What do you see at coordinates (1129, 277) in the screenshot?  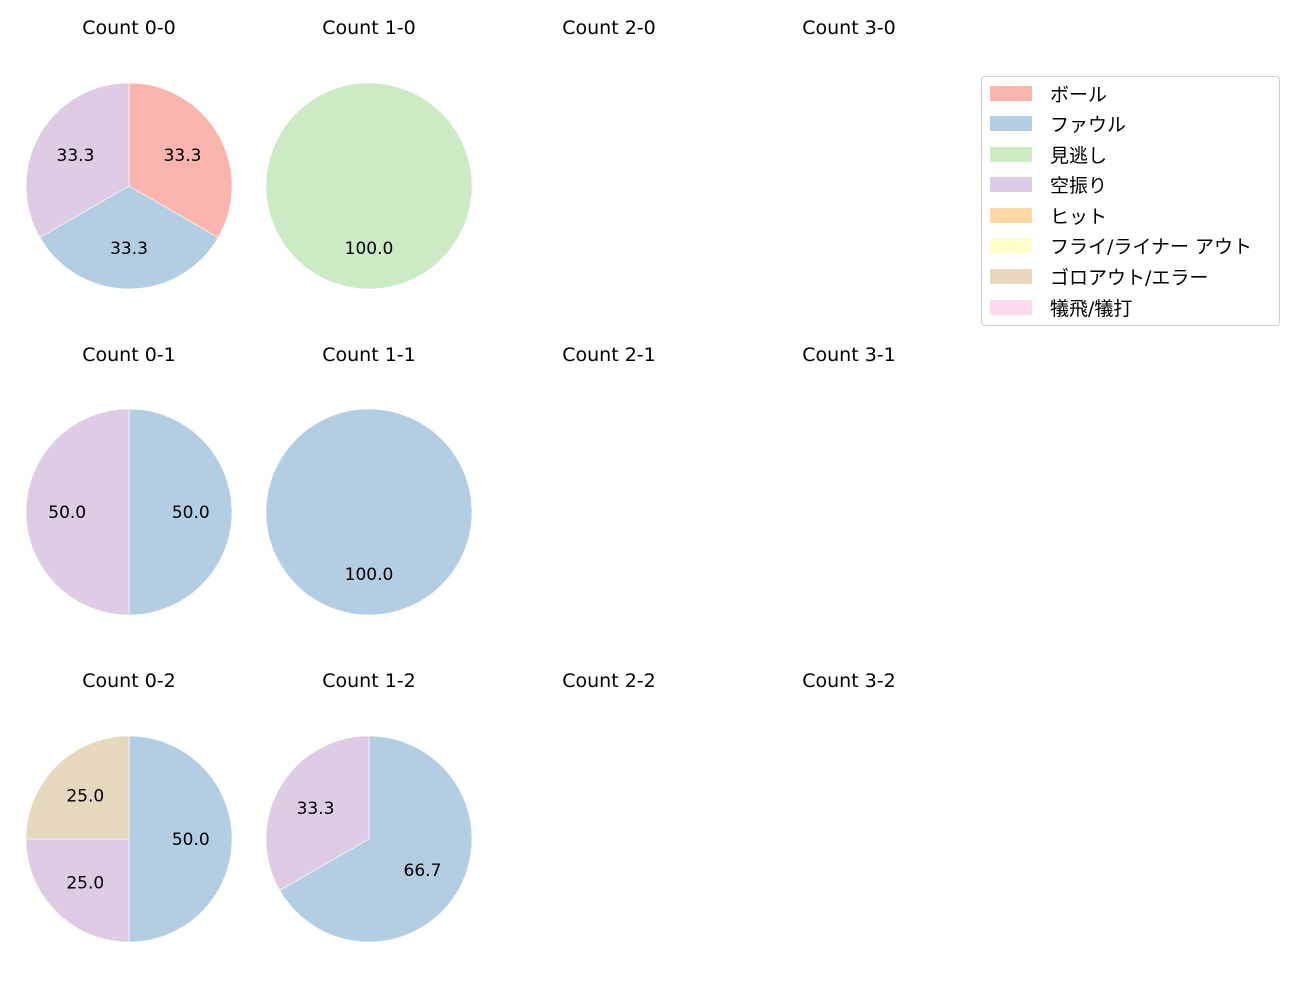 I see `legend-label: ゴロアウト/エラー` at bounding box center [1129, 277].